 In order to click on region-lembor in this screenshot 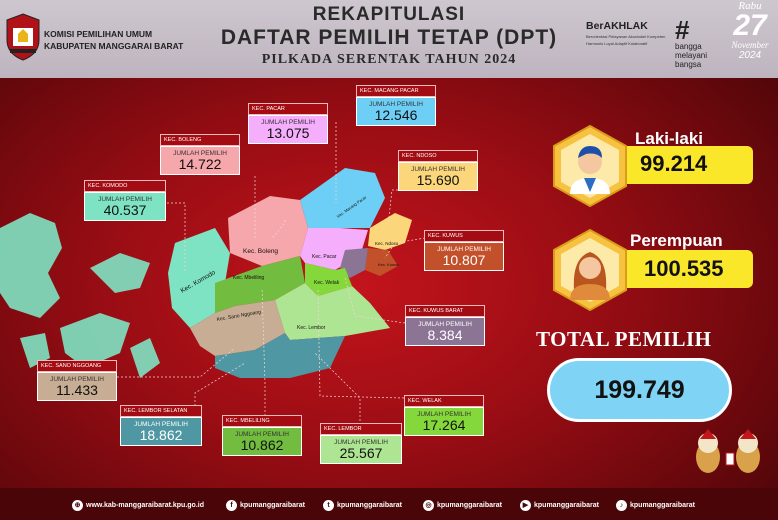, I will do `click(332, 311)`.